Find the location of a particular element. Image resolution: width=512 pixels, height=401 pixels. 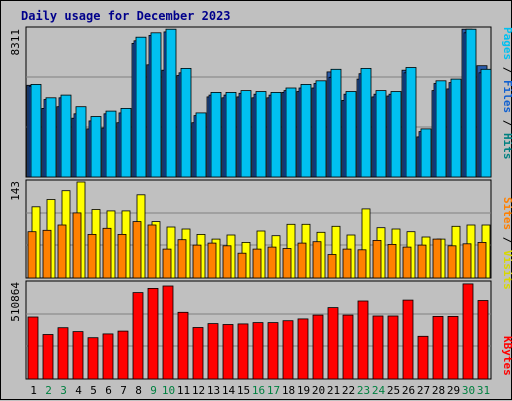

legend-hits: Hits is located at coordinates (506, 146).